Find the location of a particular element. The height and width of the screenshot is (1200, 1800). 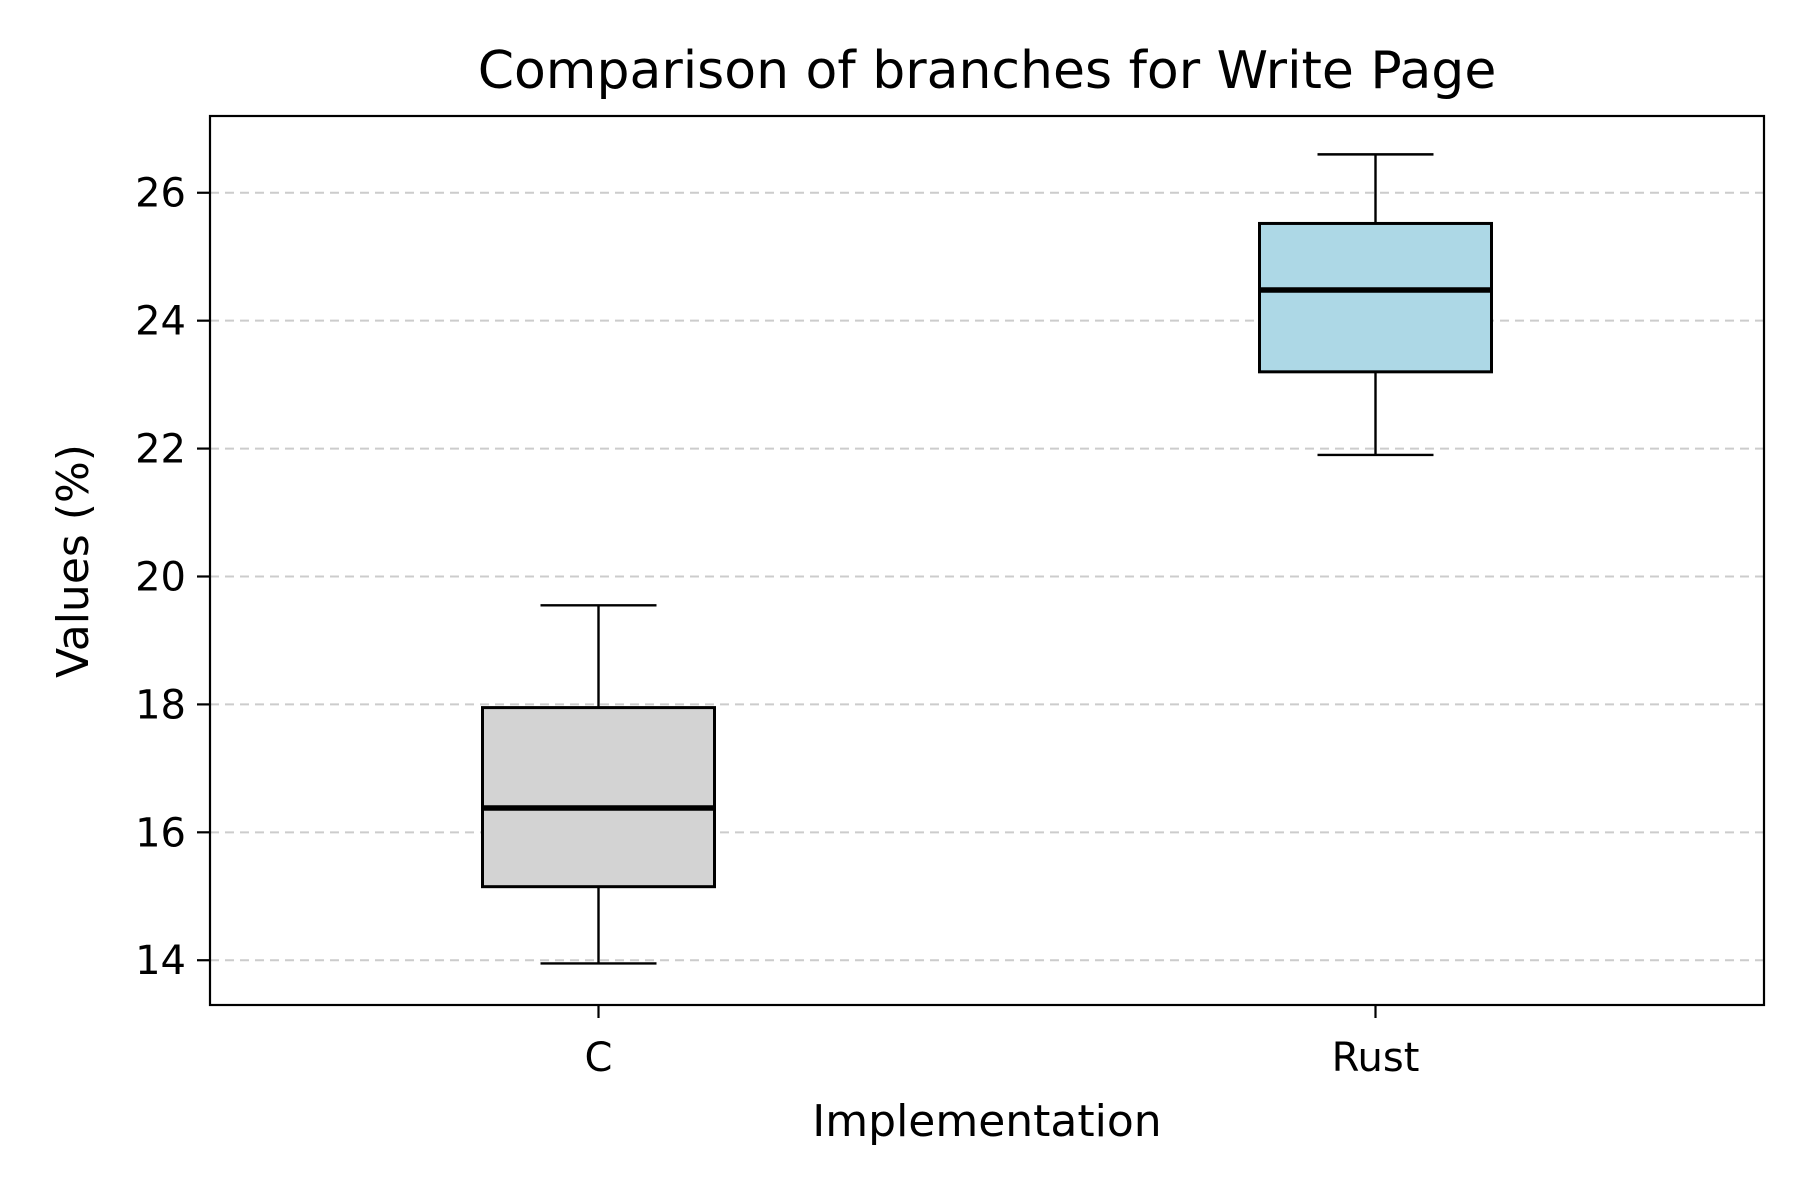

y-tick-label: 16 is located at coordinates (160, 833).